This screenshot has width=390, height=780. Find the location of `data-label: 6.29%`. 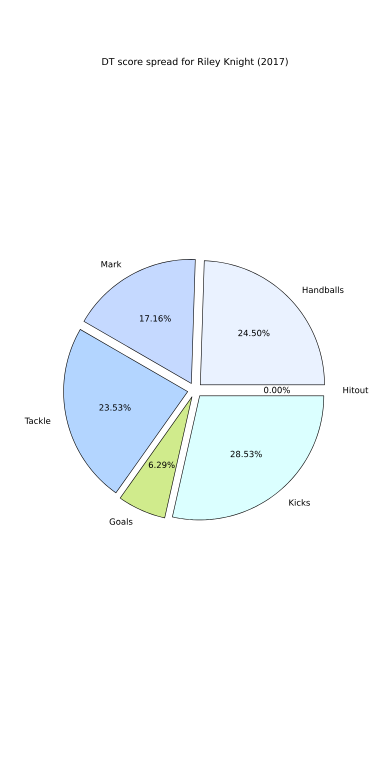

data-label: 6.29% is located at coordinates (161, 465).